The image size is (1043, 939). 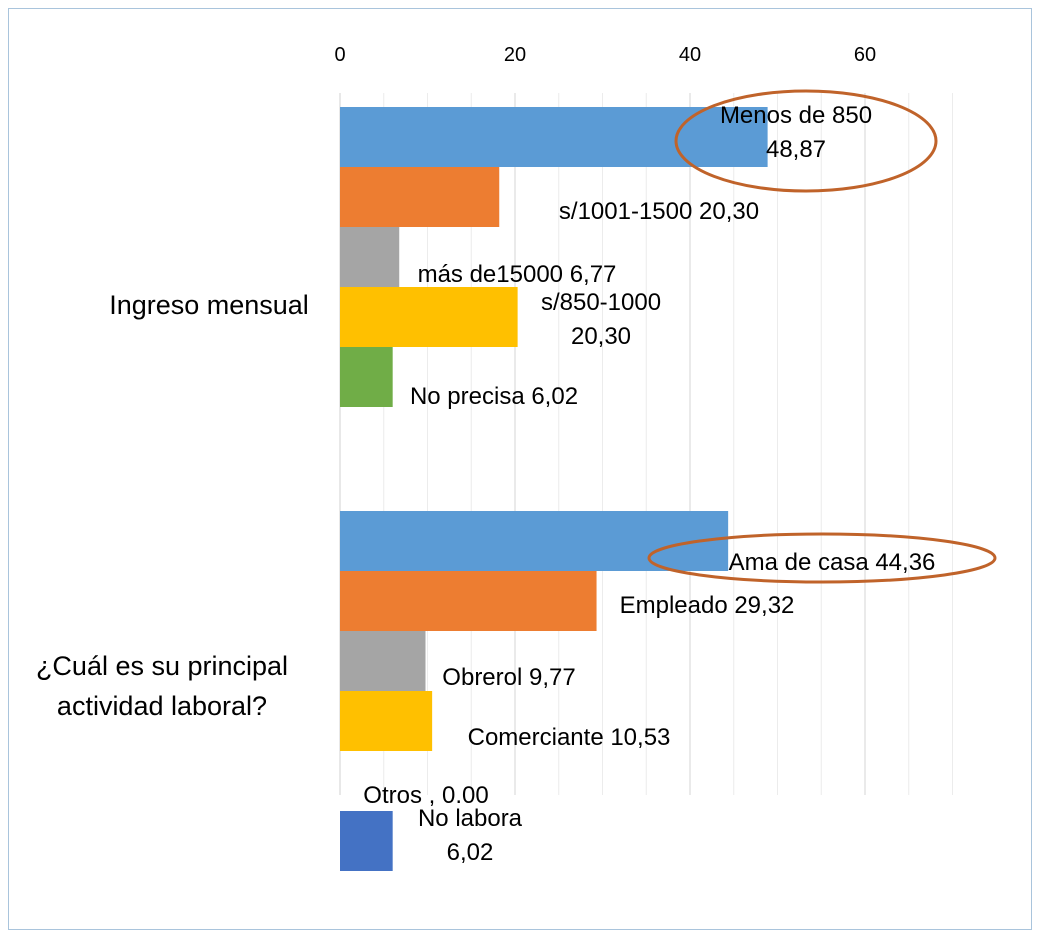 I want to click on data-label: más de15000 6,77, so click(x=517, y=274).